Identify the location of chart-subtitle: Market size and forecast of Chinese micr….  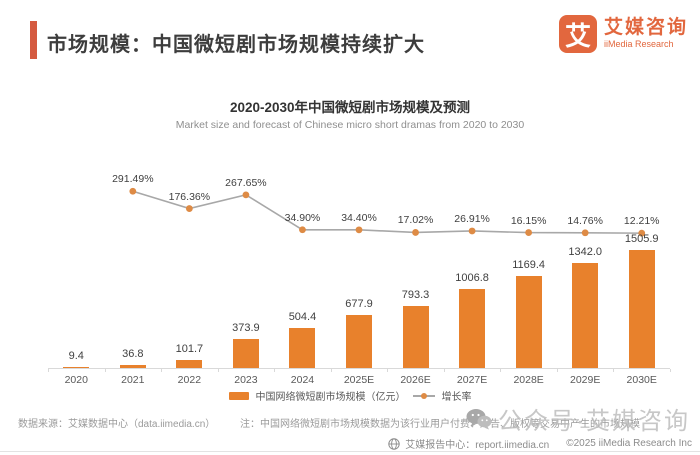
(350, 125).